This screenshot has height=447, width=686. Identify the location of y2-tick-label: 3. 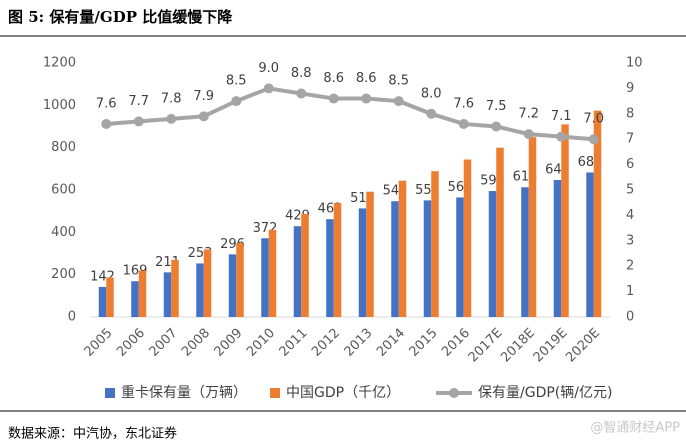
(630, 240).